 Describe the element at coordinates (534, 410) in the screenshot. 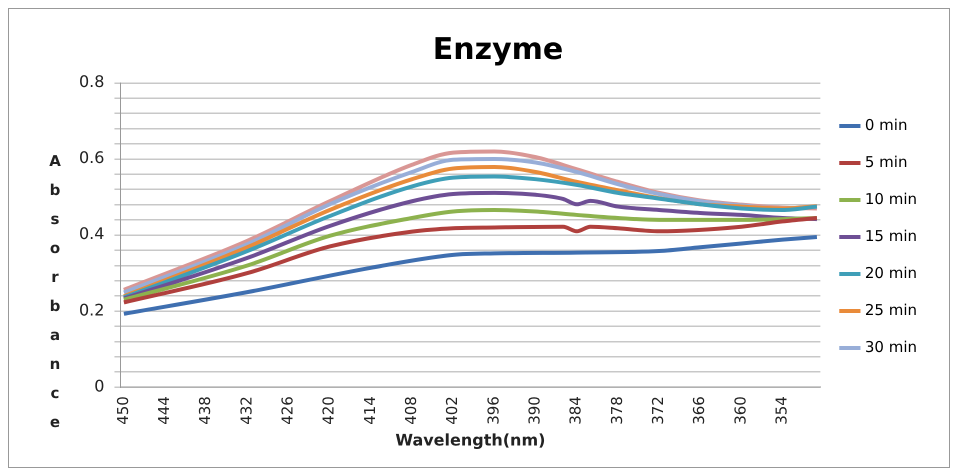

I see `x-tick-label: 390` at that location.